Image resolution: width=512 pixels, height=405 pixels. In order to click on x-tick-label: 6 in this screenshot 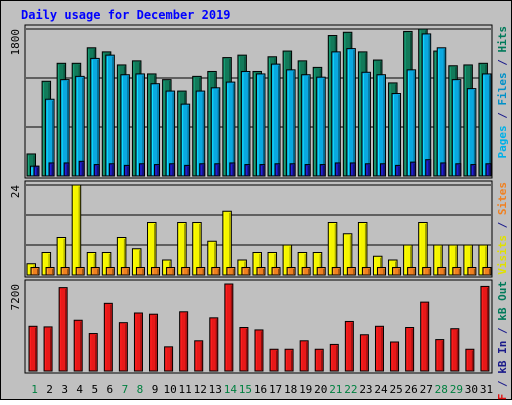, I will do `click(110, 389)`.